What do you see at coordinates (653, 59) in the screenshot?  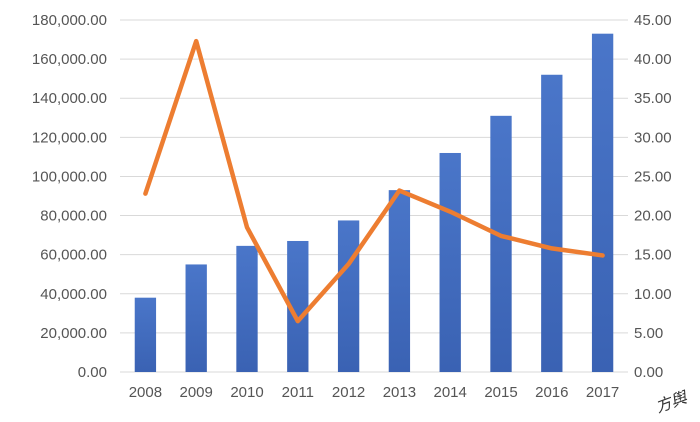 I see `right-y-tick-label: 40.00` at bounding box center [653, 59].